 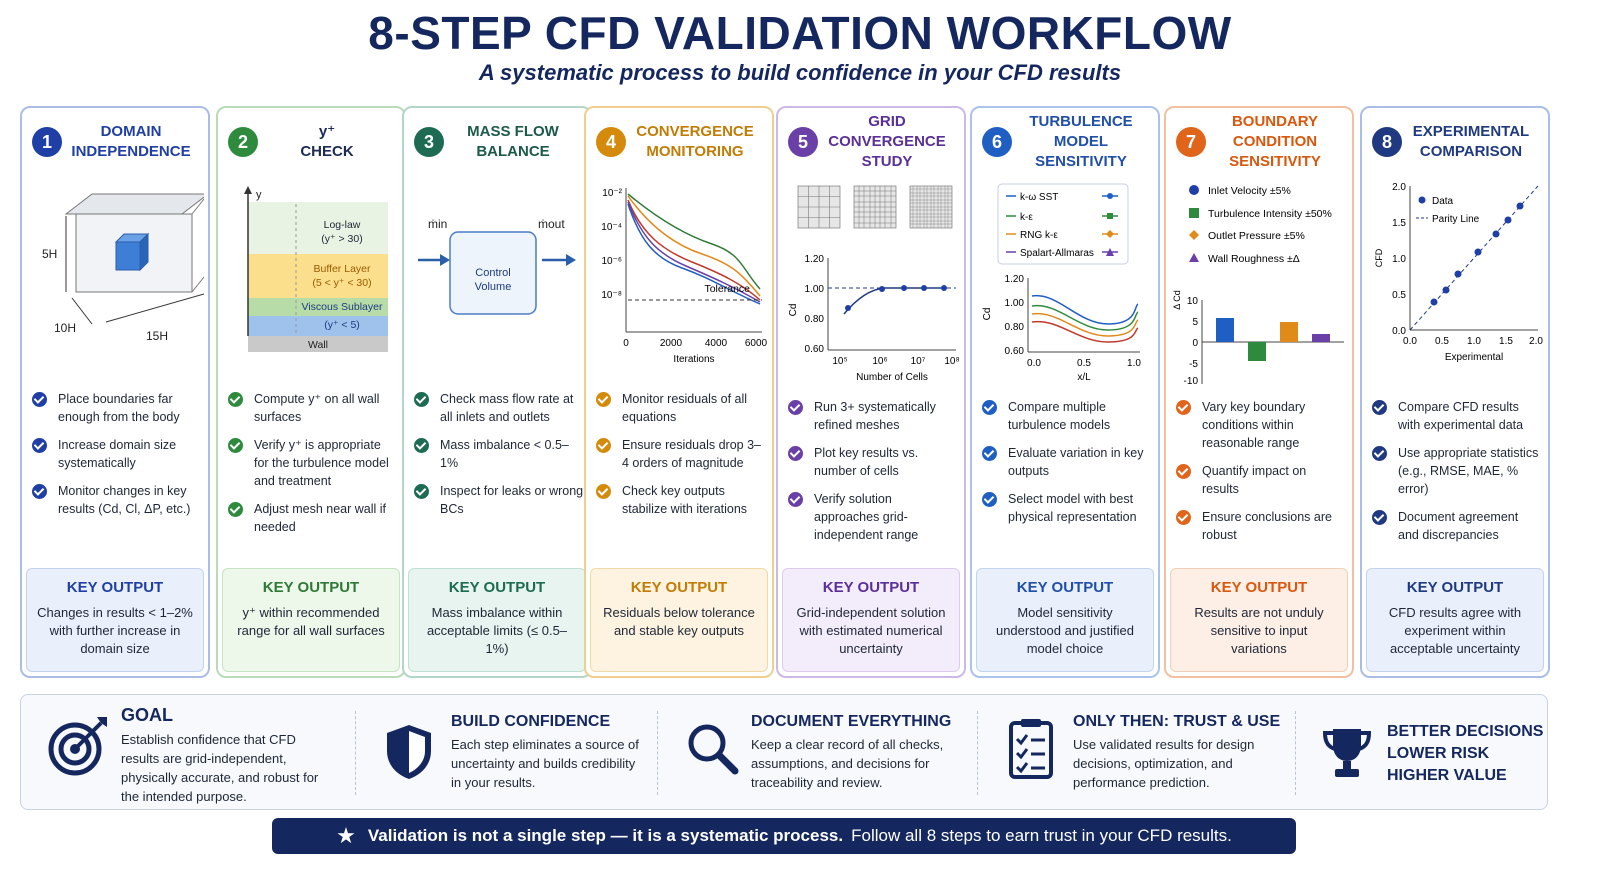 I want to click on trust-title: ONLY THEN: TRUST & USE, so click(x=1177, y=721).